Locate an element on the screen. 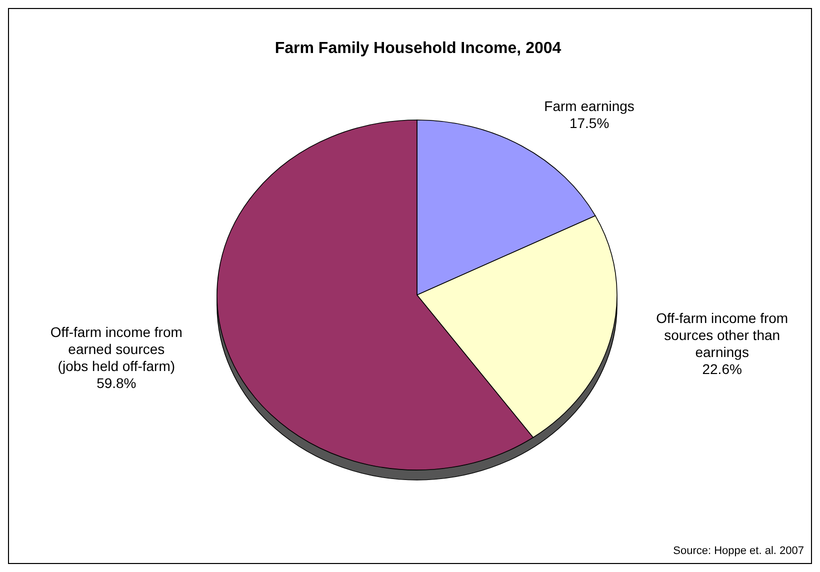 Image resolution: width=820 pixels, height=572 pixels. chart-title: Farm Family Household Income, 2004 is located at coordinates (418, 48).